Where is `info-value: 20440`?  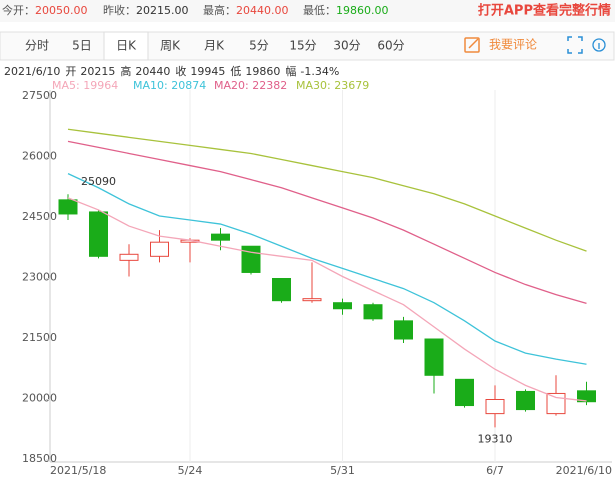 info-value: 20440 is located at coordinates (152, 71).